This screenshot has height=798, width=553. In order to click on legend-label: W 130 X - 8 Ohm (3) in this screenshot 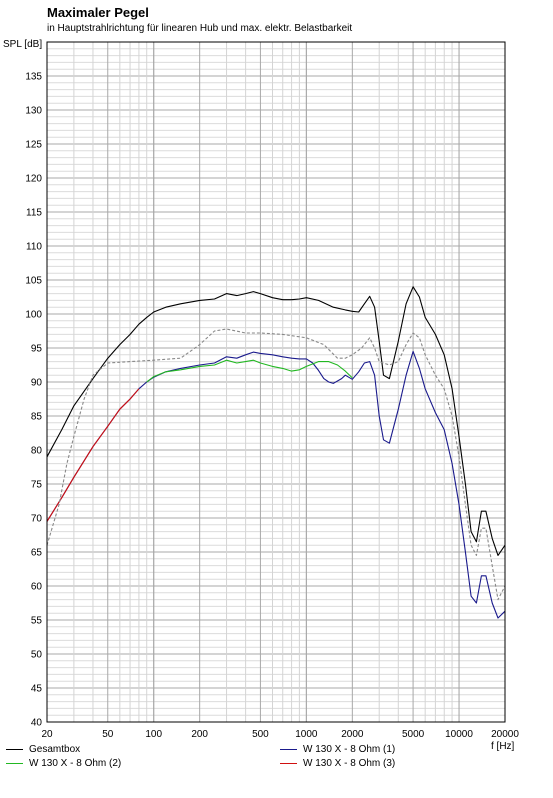, I will do `click(349, 763)`.